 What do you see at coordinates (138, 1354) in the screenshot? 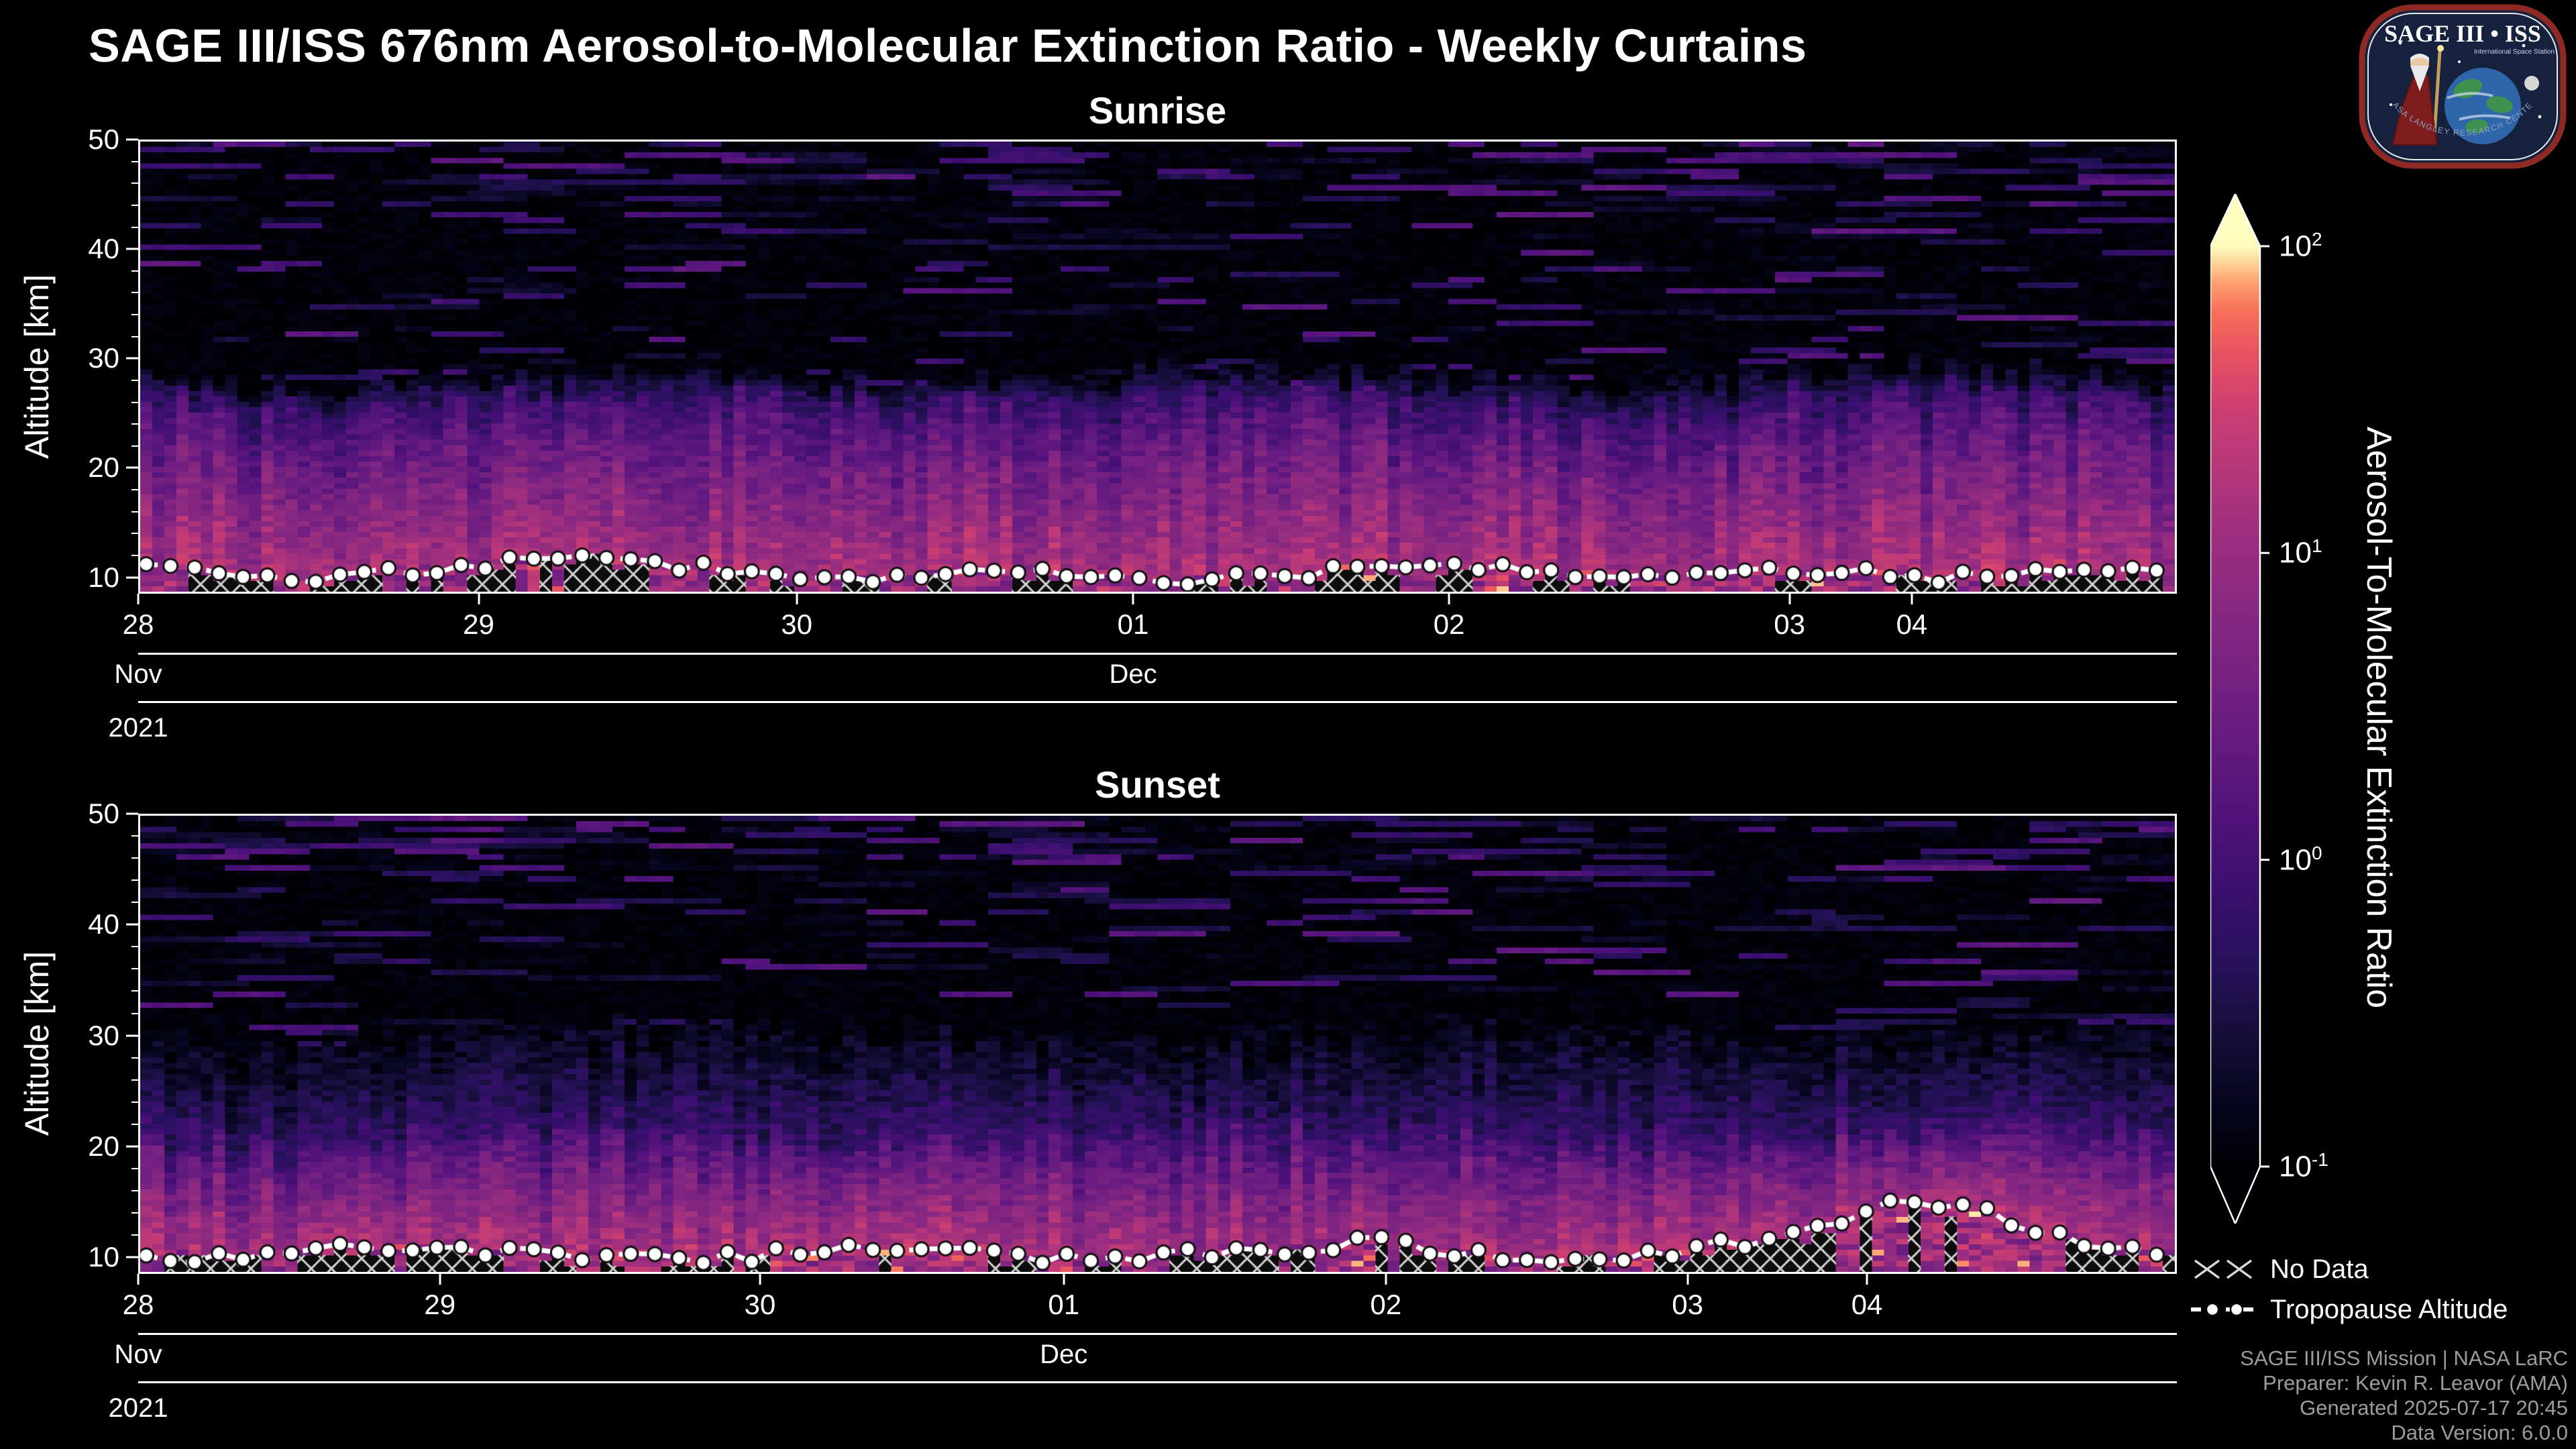
I see `month-label-nov: Nov` at bounding box center [138, 1354].